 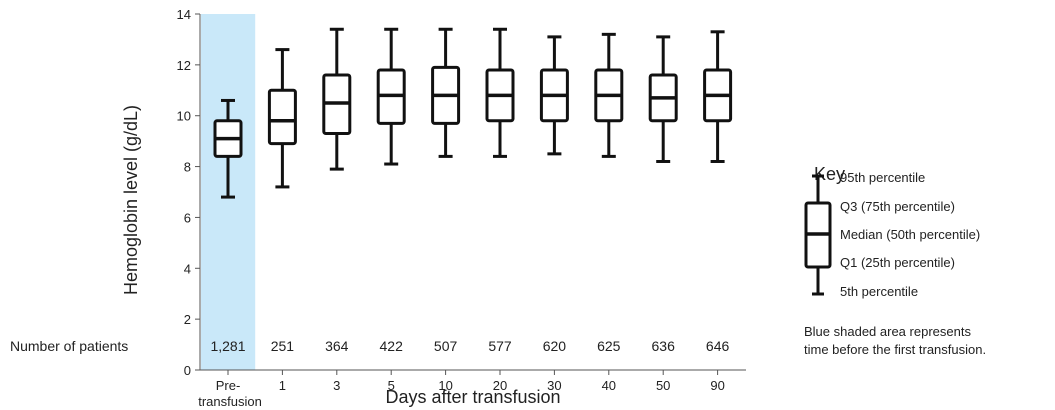 What do you see at coordinates (663, 385) in the screenshot?
I see `x-tick-label: 50` at bounding box center [663, 385].